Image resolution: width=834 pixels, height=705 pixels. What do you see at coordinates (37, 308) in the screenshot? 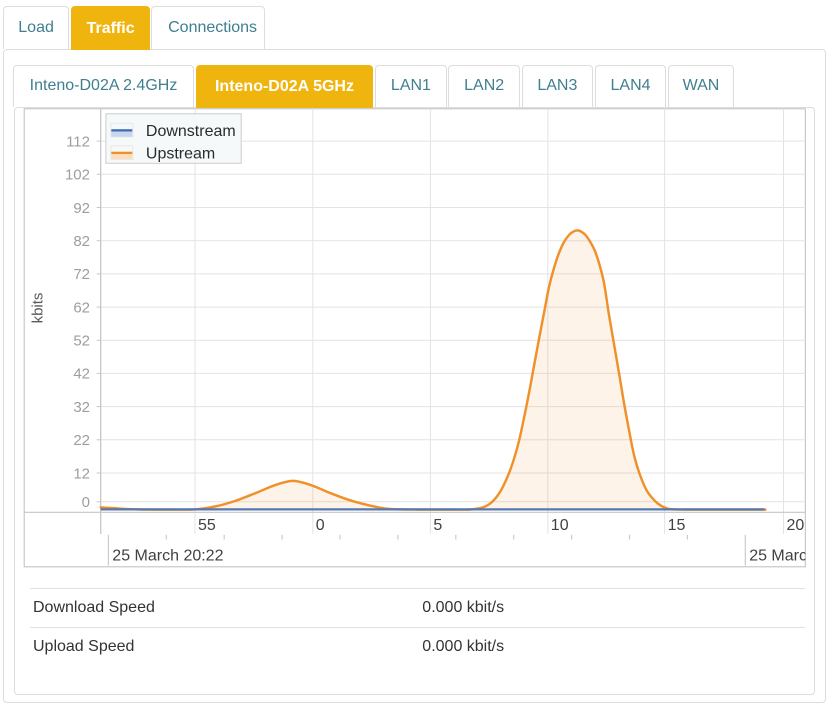
I see `svg-text: kbits` at bounding box center [37, 308].